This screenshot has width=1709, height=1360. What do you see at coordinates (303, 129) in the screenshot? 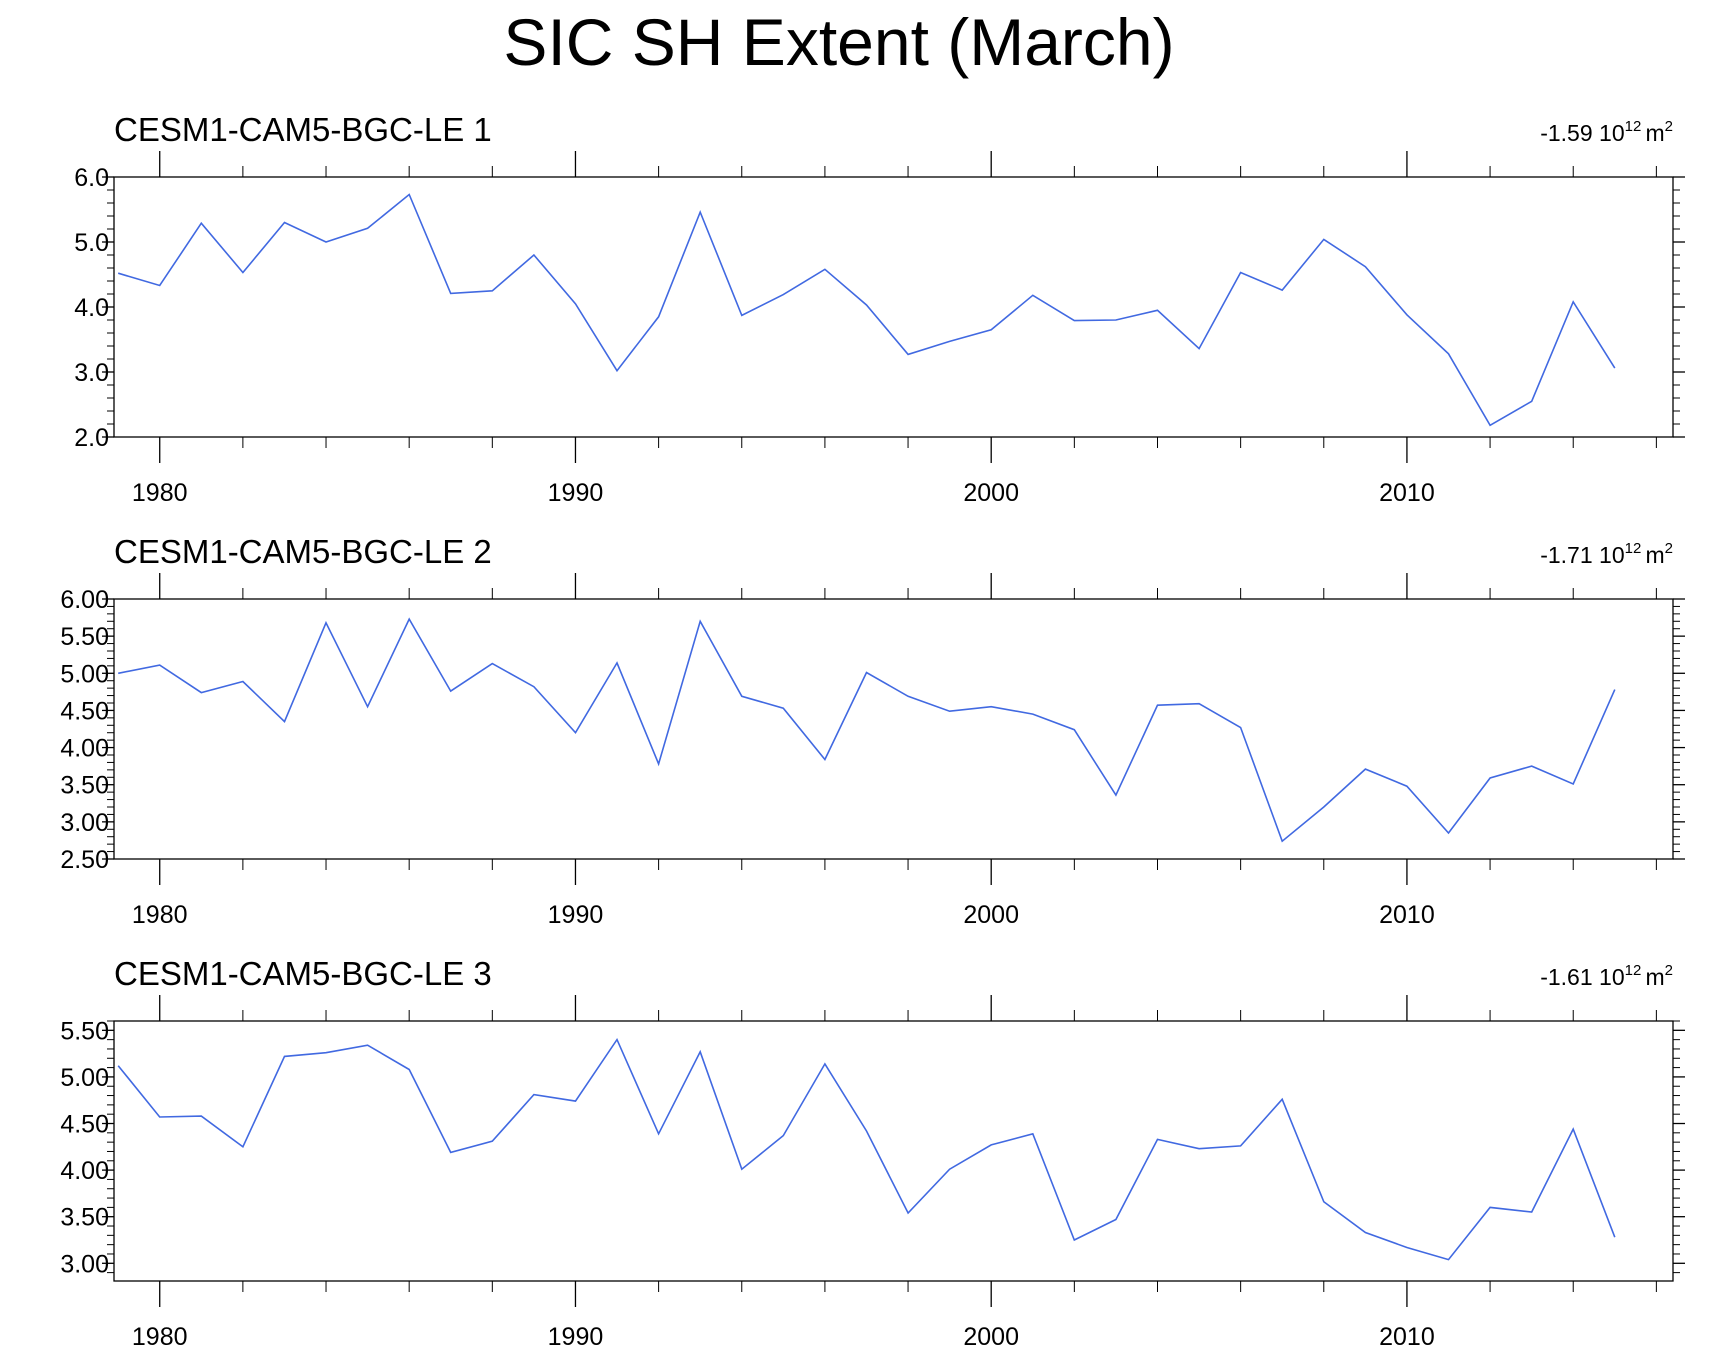
I see `panel-title: CESM1-CAM5-BGC-LE 1` at bounding box center [303, 129].